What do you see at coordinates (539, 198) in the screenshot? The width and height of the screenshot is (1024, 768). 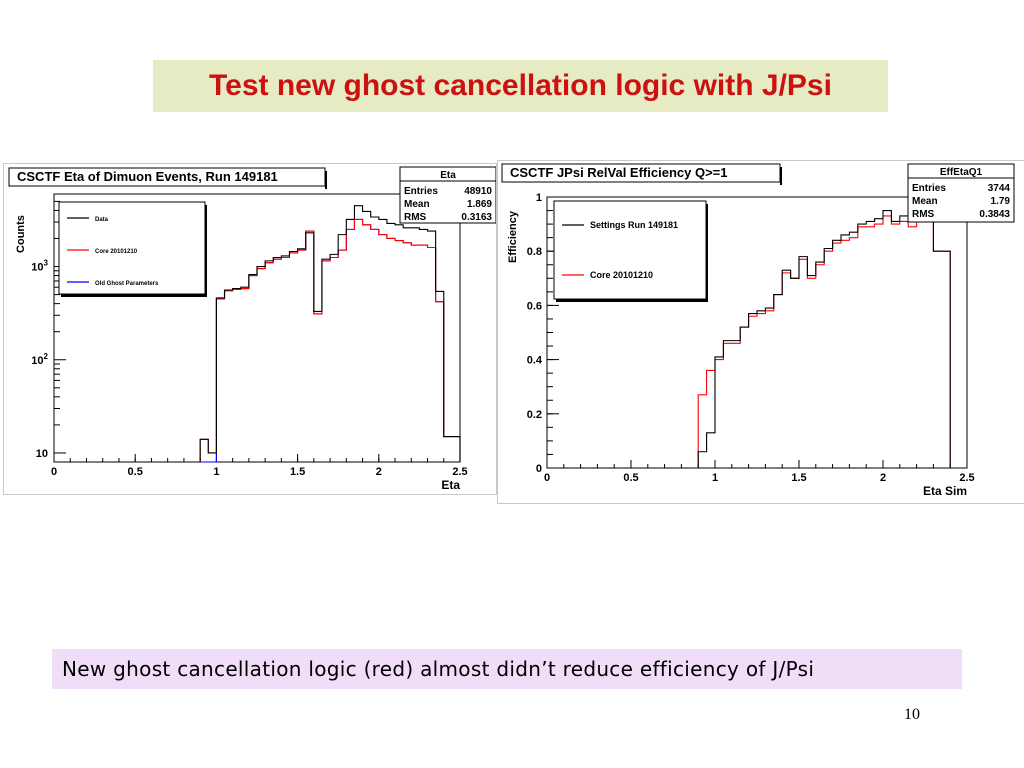 I see `y-tick-label: 1` at bounding box center [539, 198].